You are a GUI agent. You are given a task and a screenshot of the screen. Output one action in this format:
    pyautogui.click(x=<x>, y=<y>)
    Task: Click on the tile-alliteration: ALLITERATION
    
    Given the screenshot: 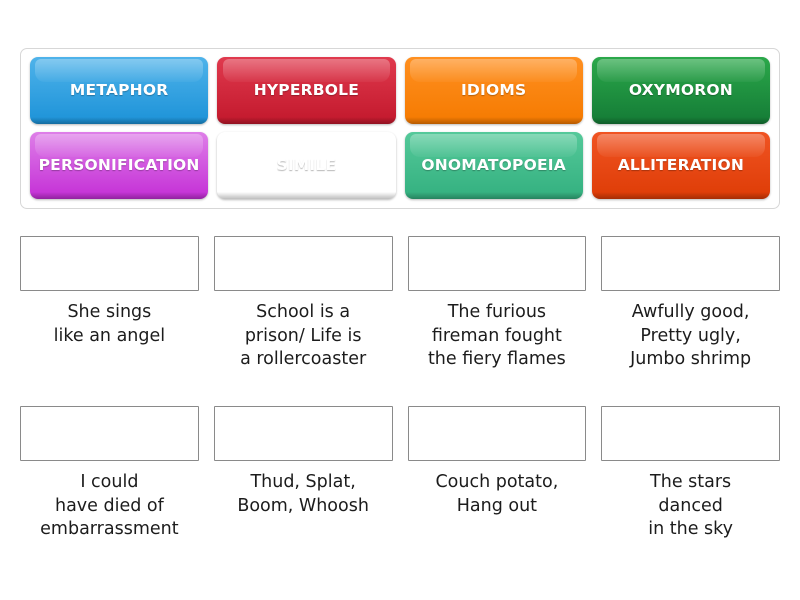 What is the action you would take?
    pyautogui.click(x=680, y=165)
    